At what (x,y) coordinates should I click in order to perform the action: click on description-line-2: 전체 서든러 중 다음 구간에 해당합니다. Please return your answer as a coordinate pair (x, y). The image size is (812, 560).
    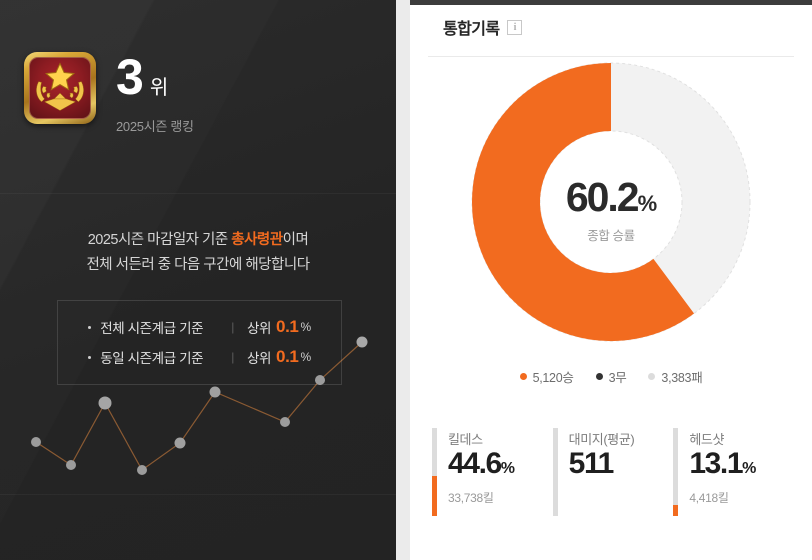
    Looking at the image, I should click on (198, 265).